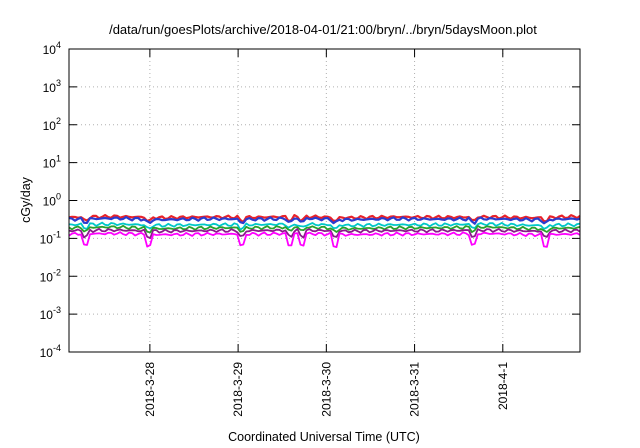 Image resolution: width=640 pixels, height=448 pixels. Describe the element at coordinates (52, 162) in the screenshot. I see `y-tick-label: 10¹` at that location.